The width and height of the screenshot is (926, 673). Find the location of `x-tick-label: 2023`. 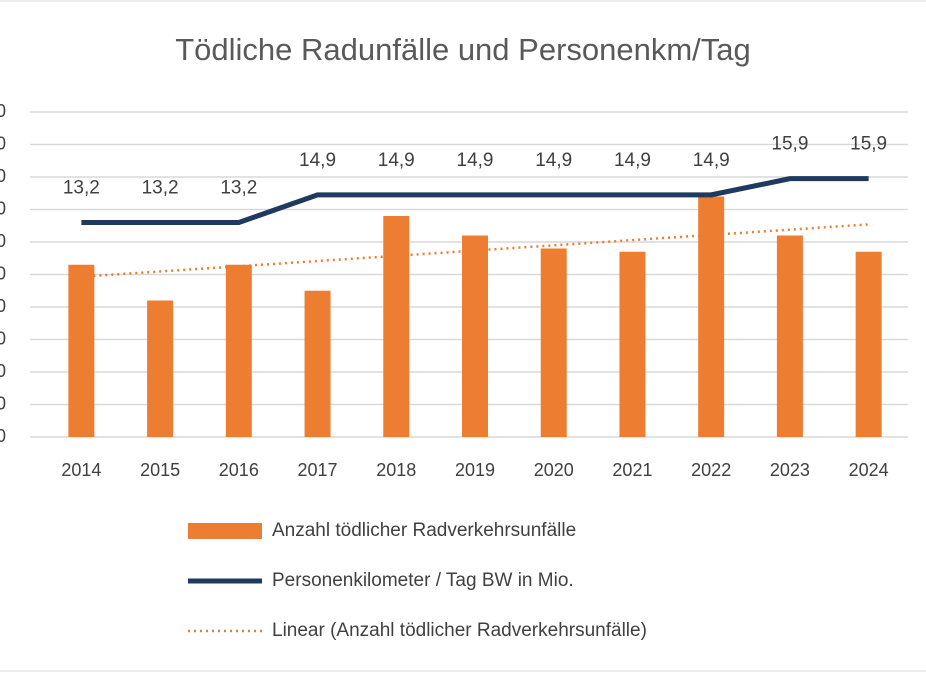

x-tick-label: 2023 is located at coordinates (790, 470).